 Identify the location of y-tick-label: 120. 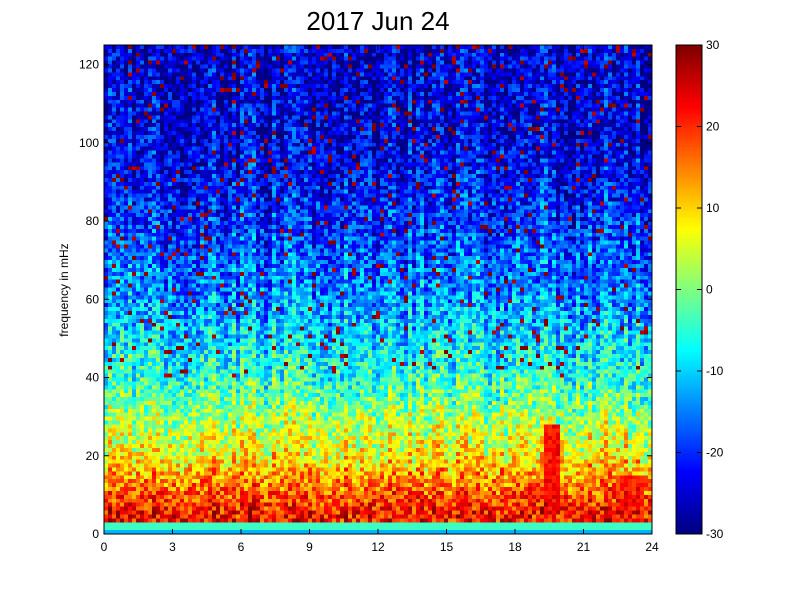
(89, 65).